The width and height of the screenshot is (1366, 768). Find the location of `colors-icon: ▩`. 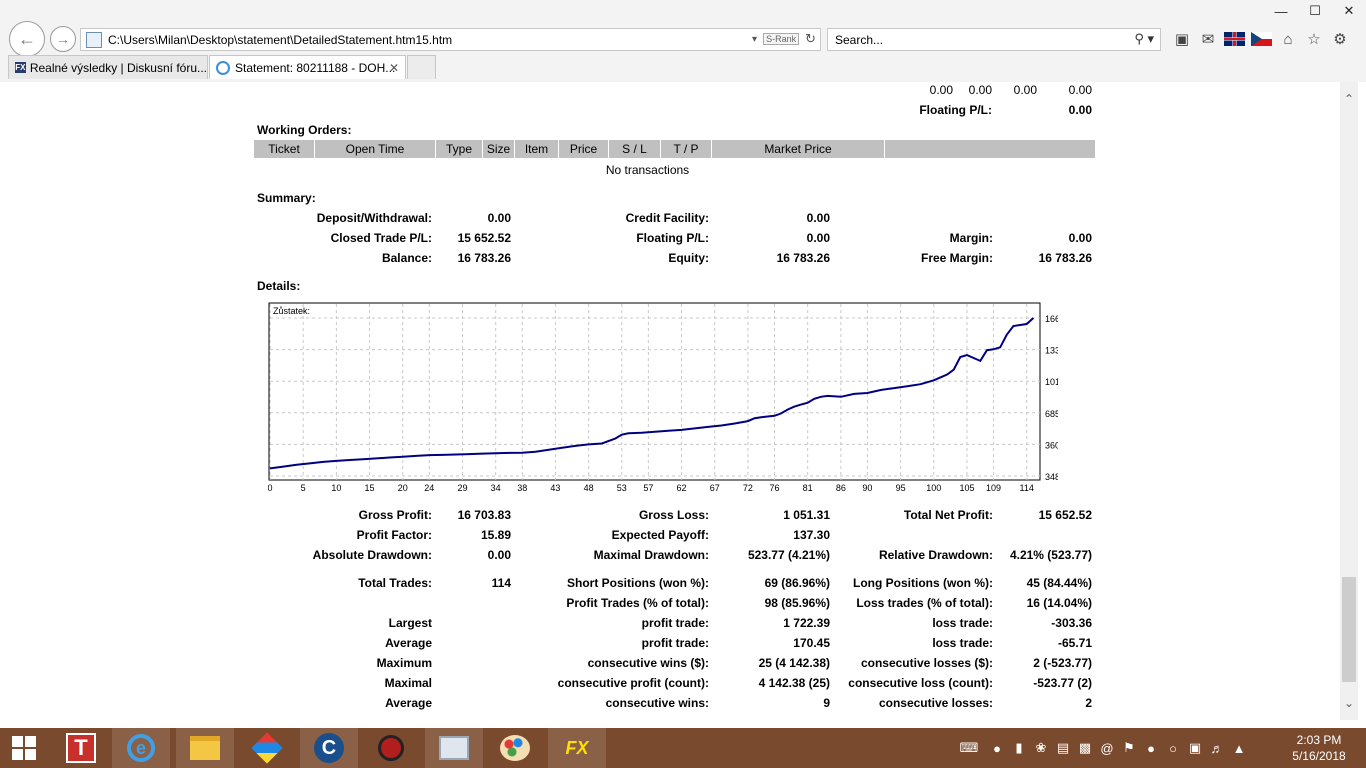

colors-icon: ▩ is located at coordinates (1085, 747).